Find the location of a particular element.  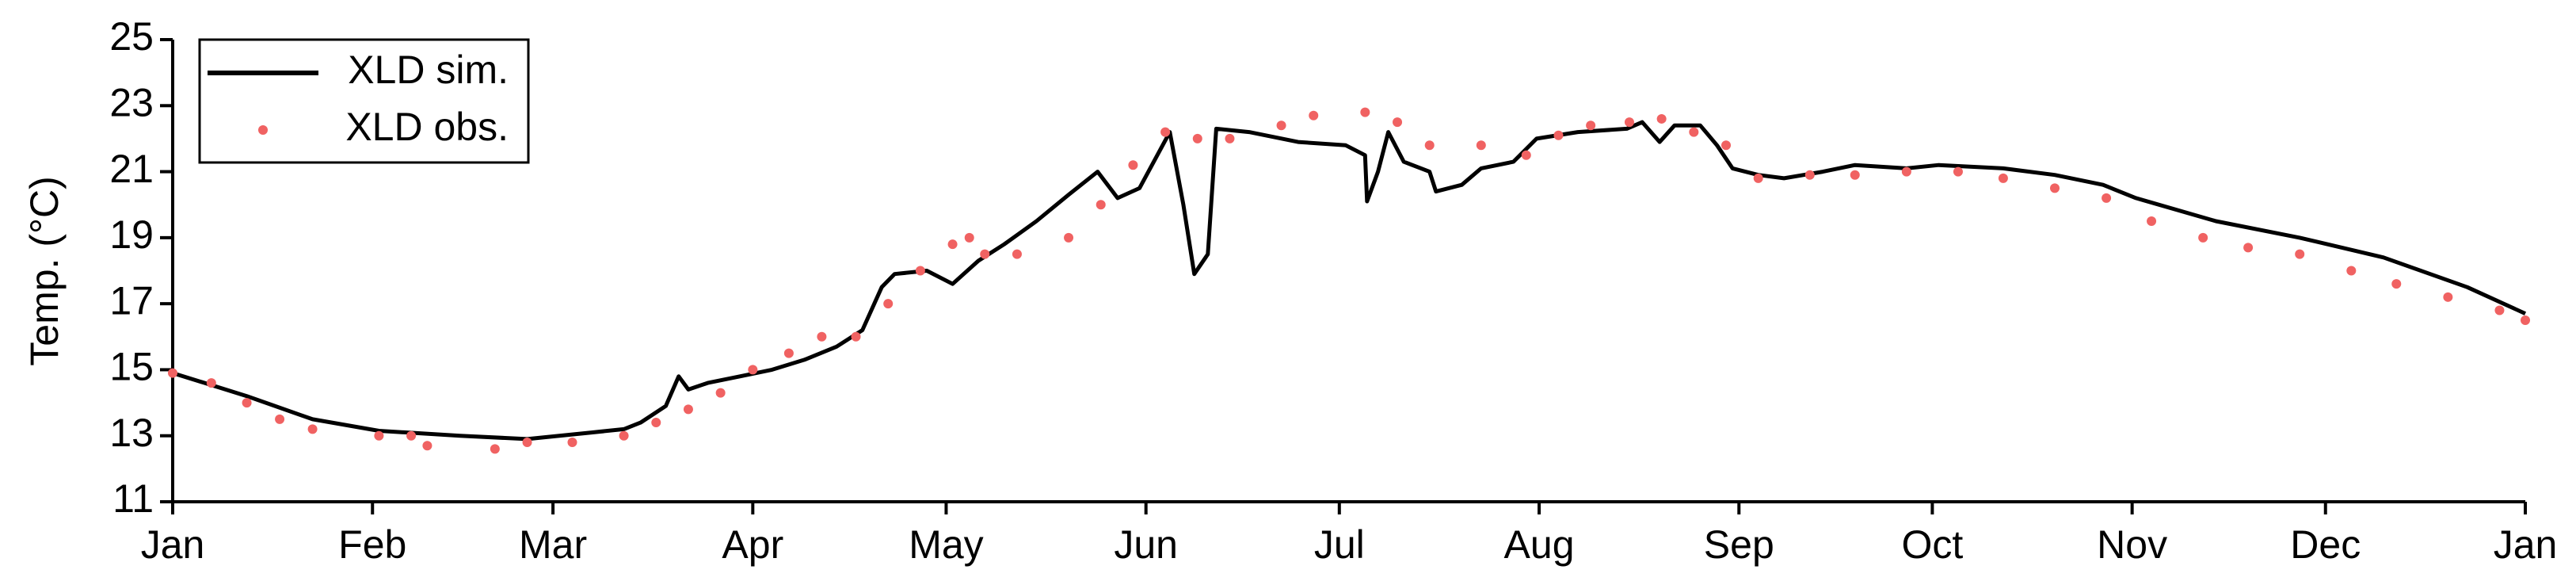

y-tick-label: 21 is located at coordinates (131, 169).